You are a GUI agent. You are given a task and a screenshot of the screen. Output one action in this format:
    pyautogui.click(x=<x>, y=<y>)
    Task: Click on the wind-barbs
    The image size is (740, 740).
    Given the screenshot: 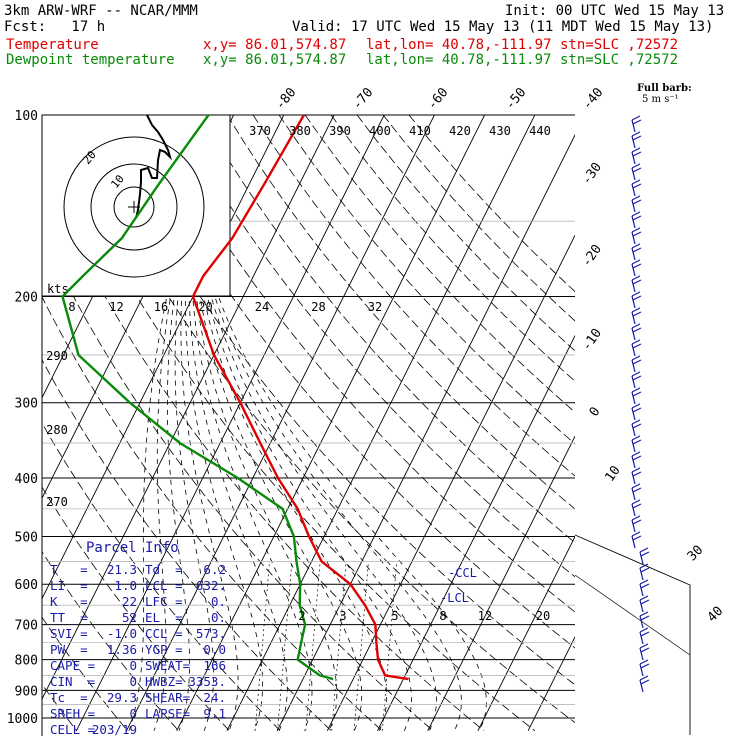 What is the action you would take?
    pyautogui.click(x=640, y=404)
    